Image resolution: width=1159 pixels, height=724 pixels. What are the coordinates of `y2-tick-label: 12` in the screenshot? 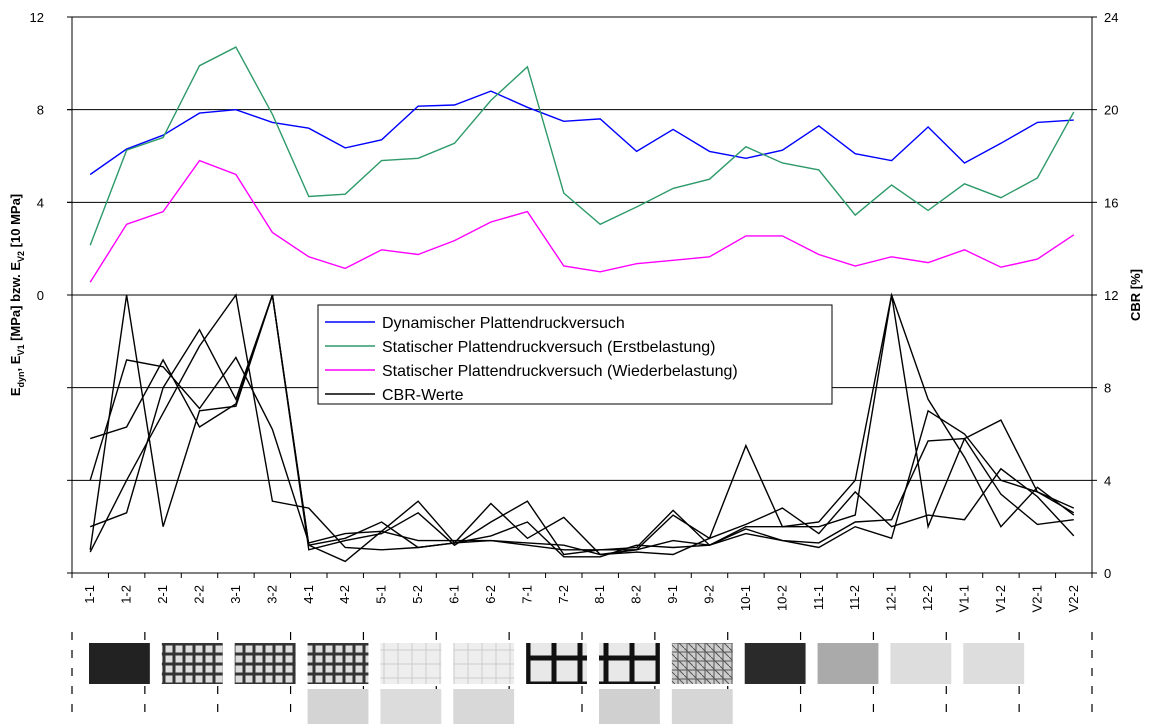 It's located at (1111, 295).